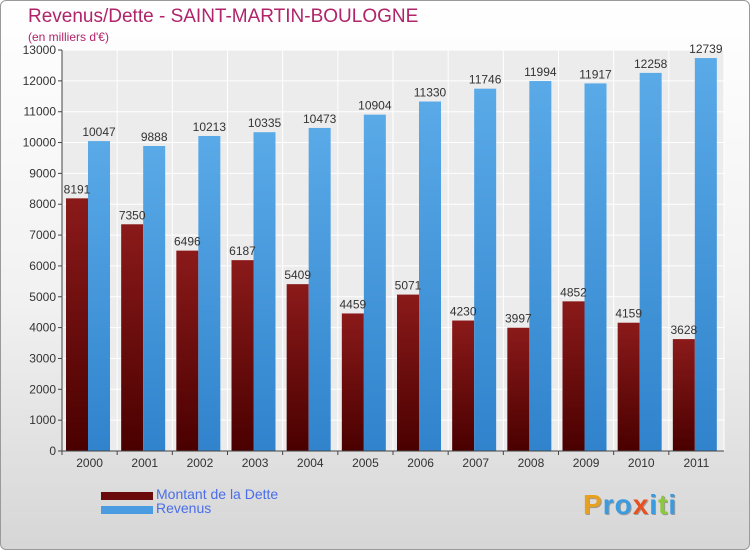  Describe the element at coordinates (595, 74) in the screenshot. I see `data-label: 11917` at that location.